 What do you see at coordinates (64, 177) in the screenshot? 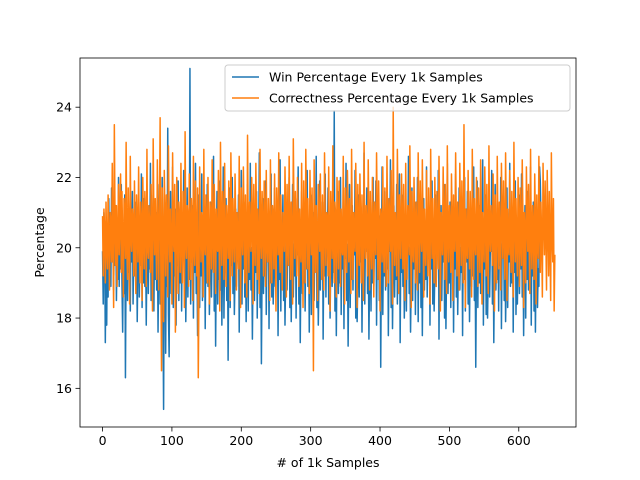
I see `y-tick-label: 22` at bounding box center [64, 177].